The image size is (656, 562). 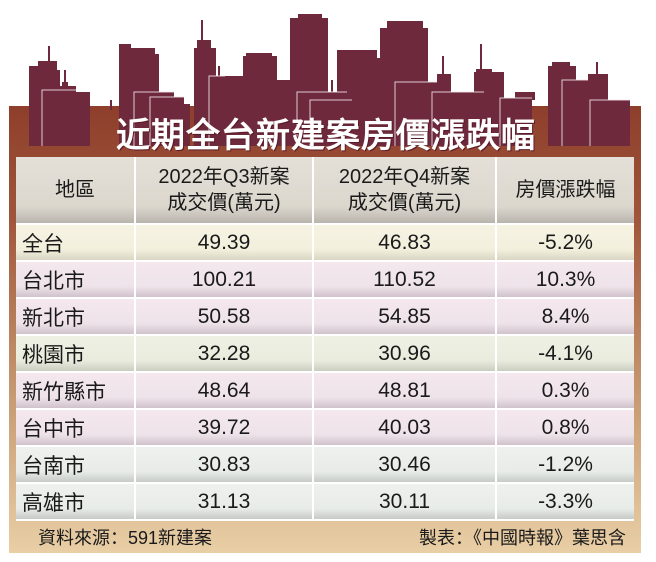 What do you see at coordinates (225, 502) in the screenshot?
I see `q3-price-cell: 31.13` at bounding box center [225, 502].